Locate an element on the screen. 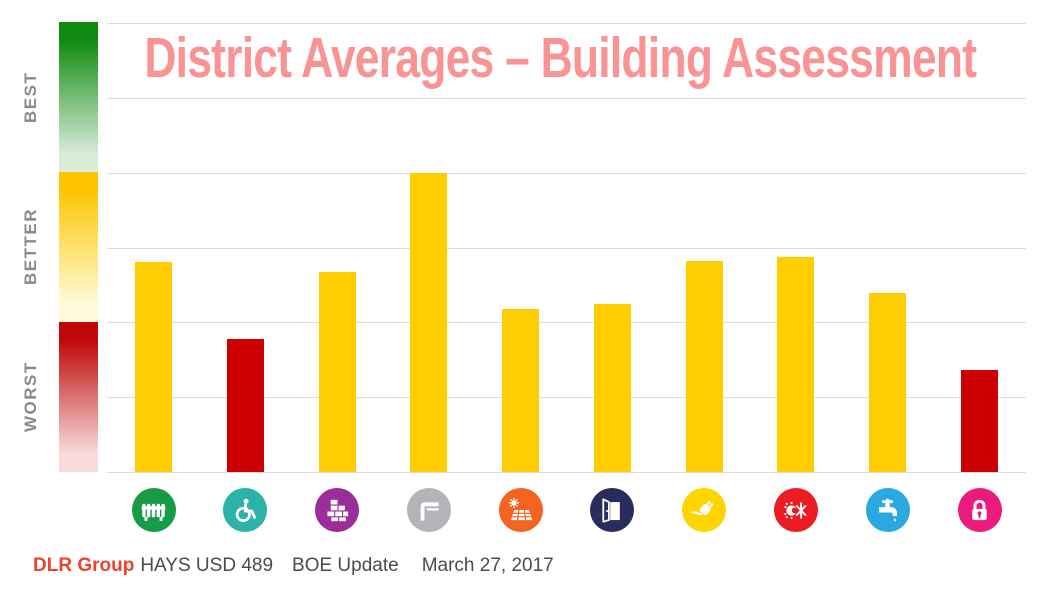  door-icon is located at coordinates (612, 510).